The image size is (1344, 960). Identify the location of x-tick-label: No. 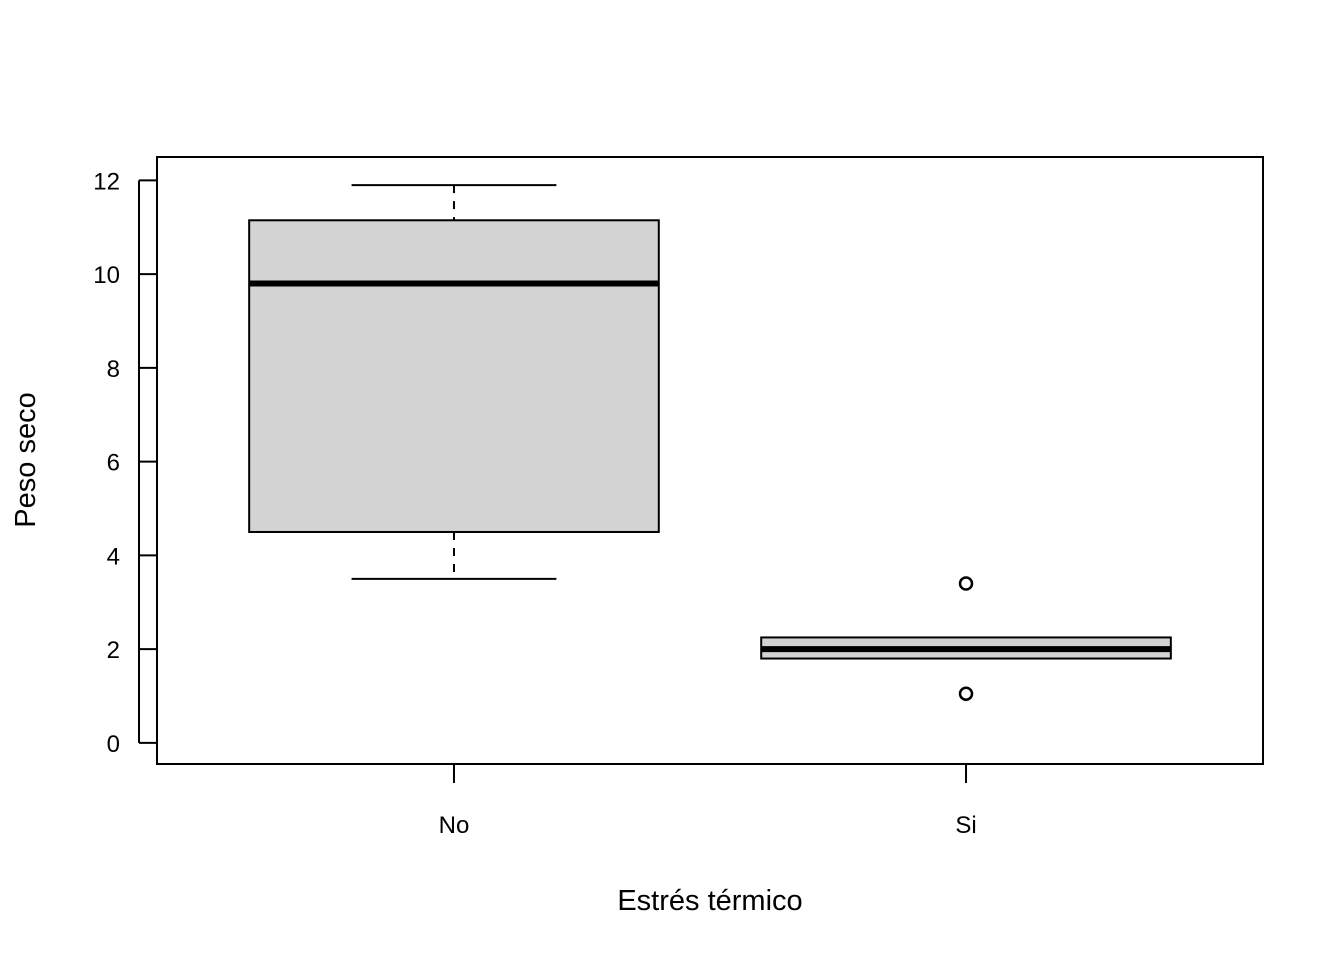
(454, 825).